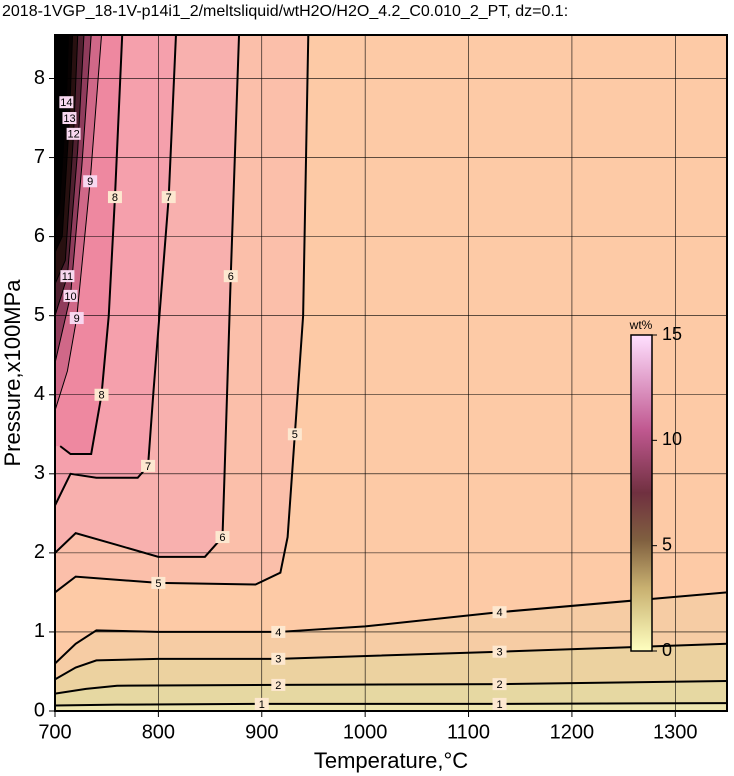  I want to click on contour-label: 11, so click(67, 277).